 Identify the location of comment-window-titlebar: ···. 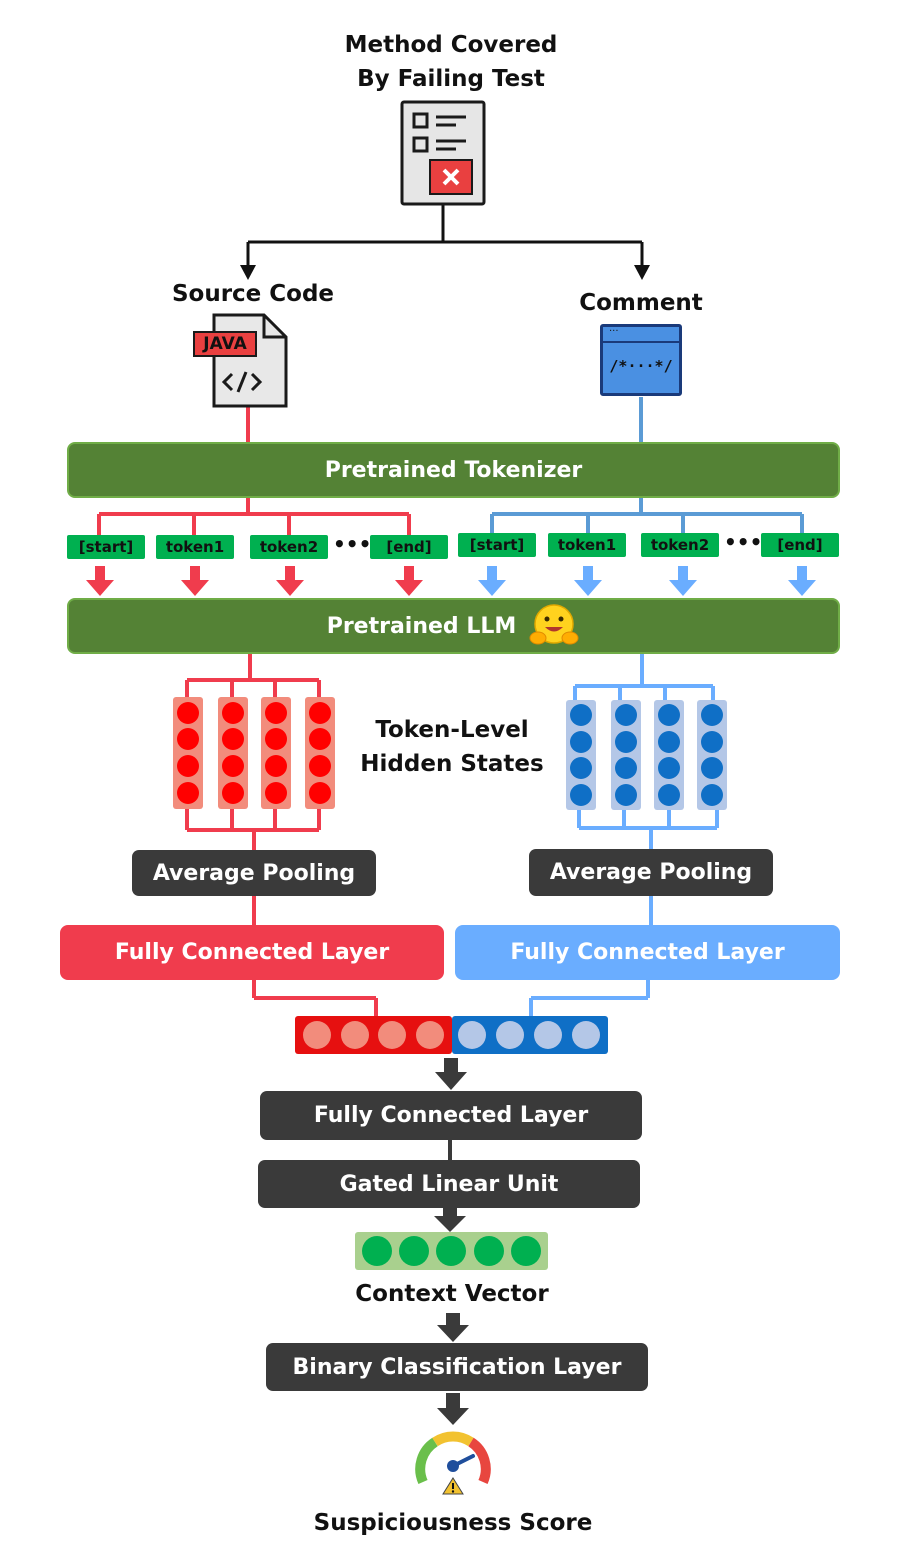
(641, 335).